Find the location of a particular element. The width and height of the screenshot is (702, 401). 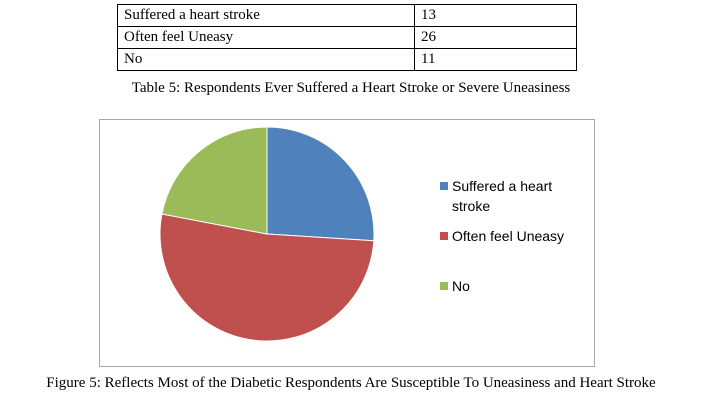

table-cell-value: 13 is located at coordinates (495, 15).